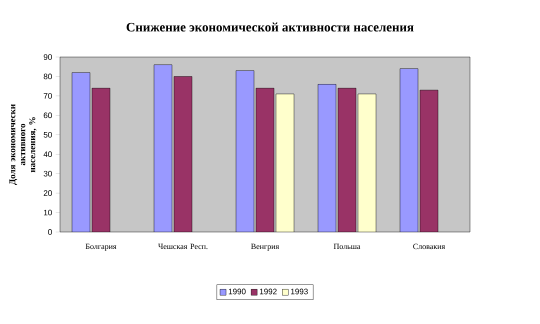  What do you see at coordinates (23, 144) in the screenshot?
I see `y-axis-title: Доля экономически активного населения, %` at bounding box center [23, 144].